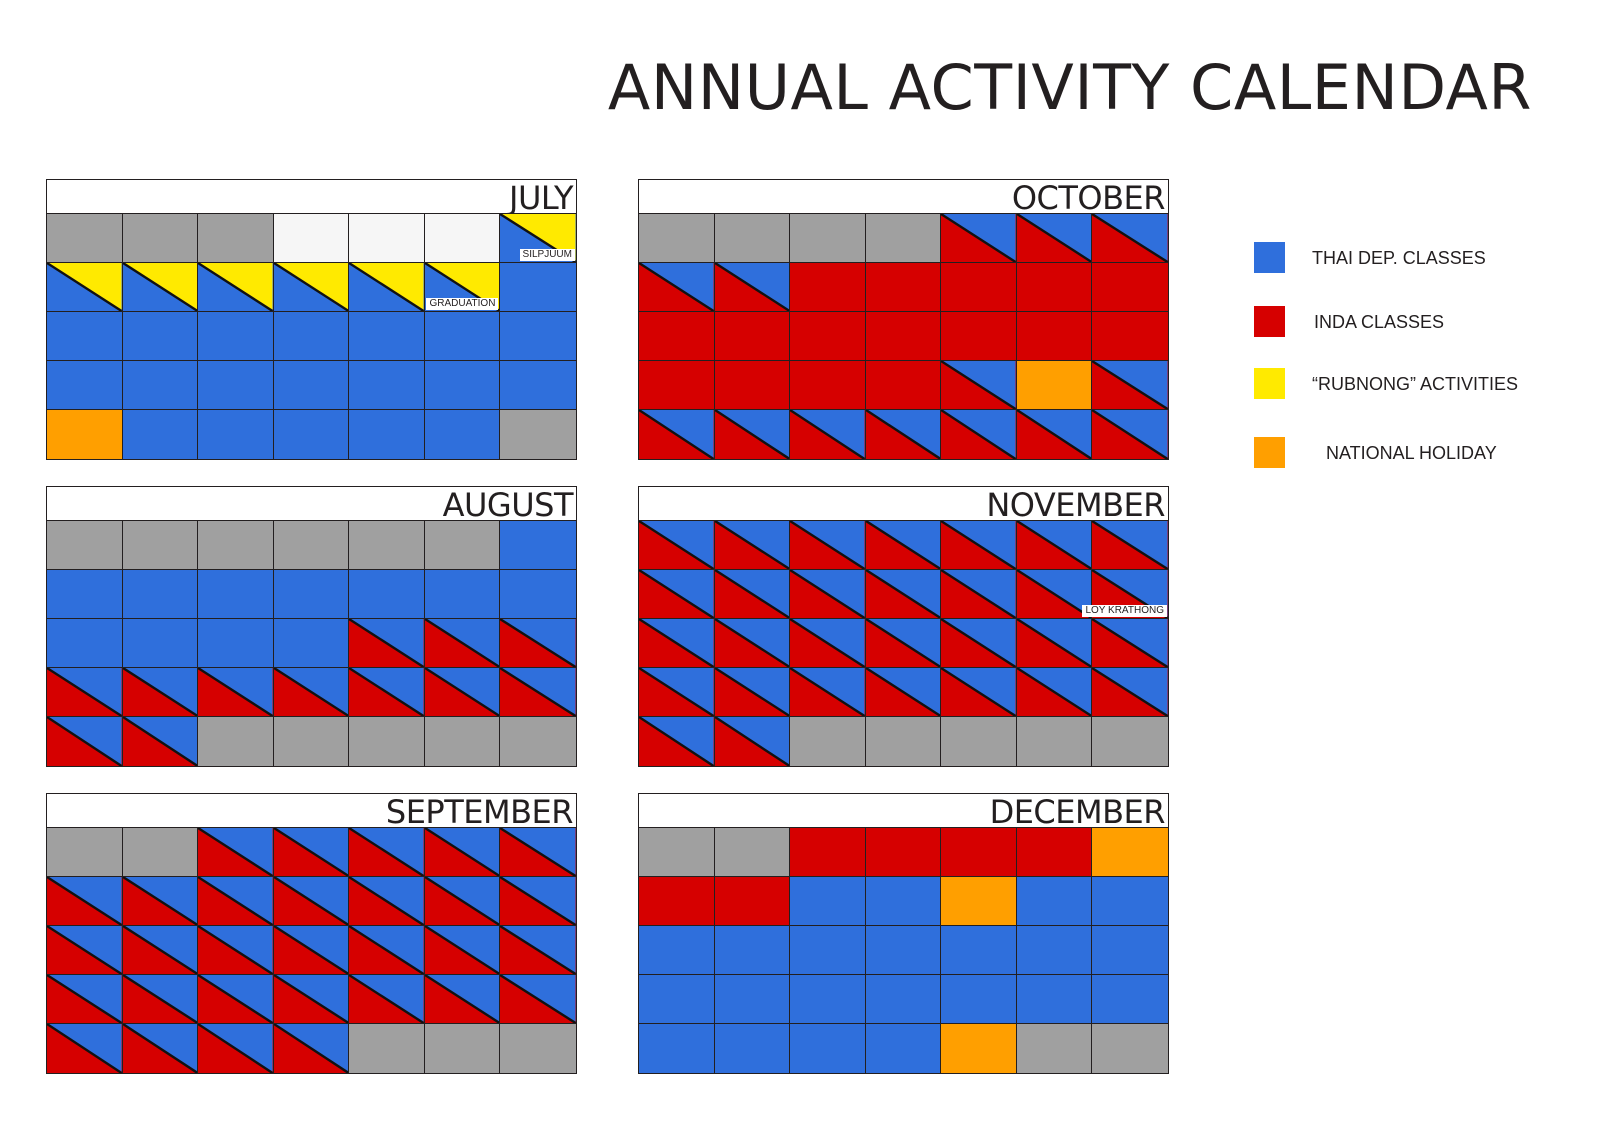 This screenshot has height=1131, width=1600. What do you see at coordinates (462, 304) in the screenshot?
I see `event-label: GRADUATION` at bounding box center [462, 304].